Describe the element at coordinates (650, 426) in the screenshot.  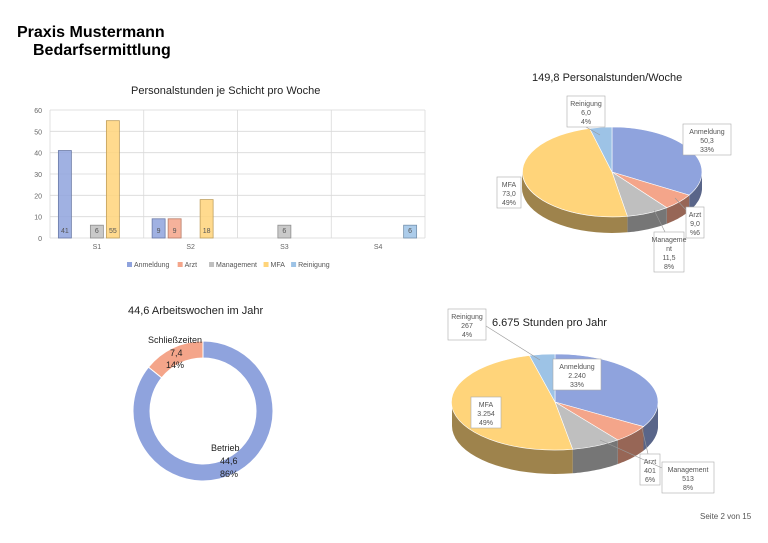
I see `pie-side-anmeldung` at that location.